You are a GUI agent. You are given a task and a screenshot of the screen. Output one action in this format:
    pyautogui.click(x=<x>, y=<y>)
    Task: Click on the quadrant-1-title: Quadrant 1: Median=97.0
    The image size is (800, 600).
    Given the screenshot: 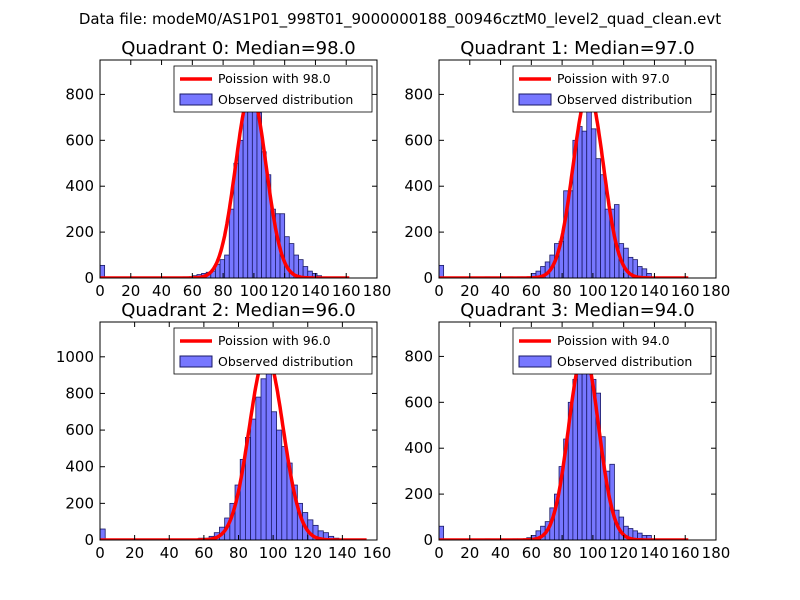 What is the action you would take?
    pyautogui.click(x=577, y=48)
    